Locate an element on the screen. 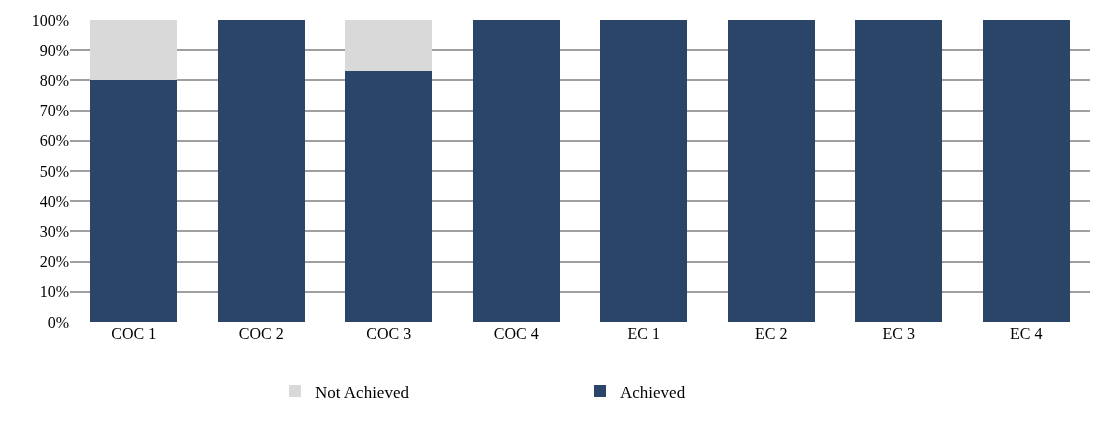 This screenshot has width=1110, height=421. y-tick-label: 100% is located at coordinates (50, 20).